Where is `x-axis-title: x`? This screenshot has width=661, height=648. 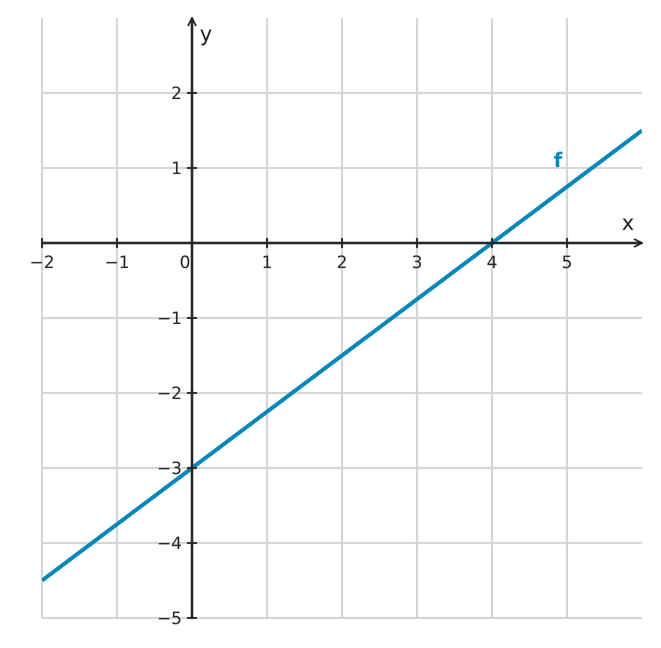
x-axis-title: x is located at coordinates (628, 223).